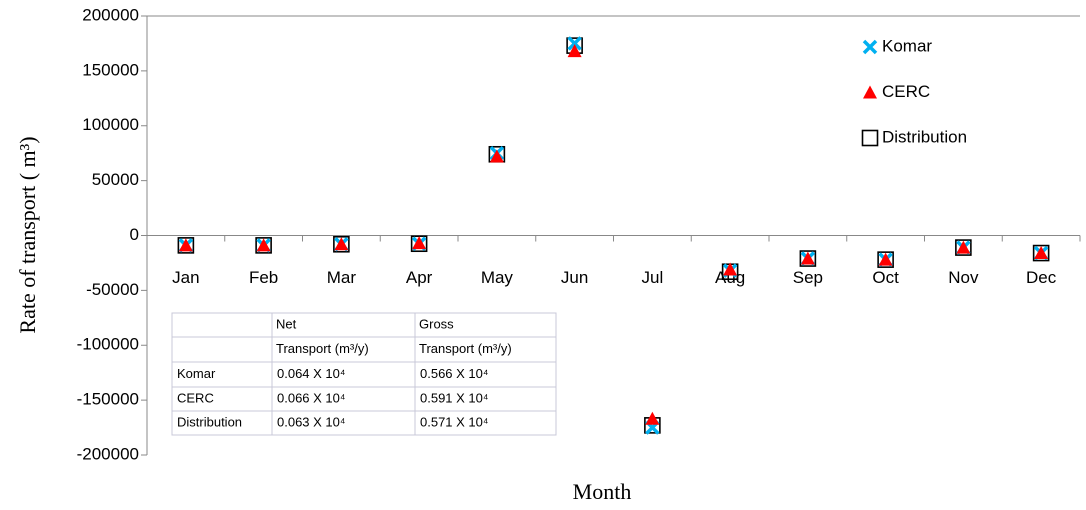  I want to click on table-header: Net, so click(286, 323).